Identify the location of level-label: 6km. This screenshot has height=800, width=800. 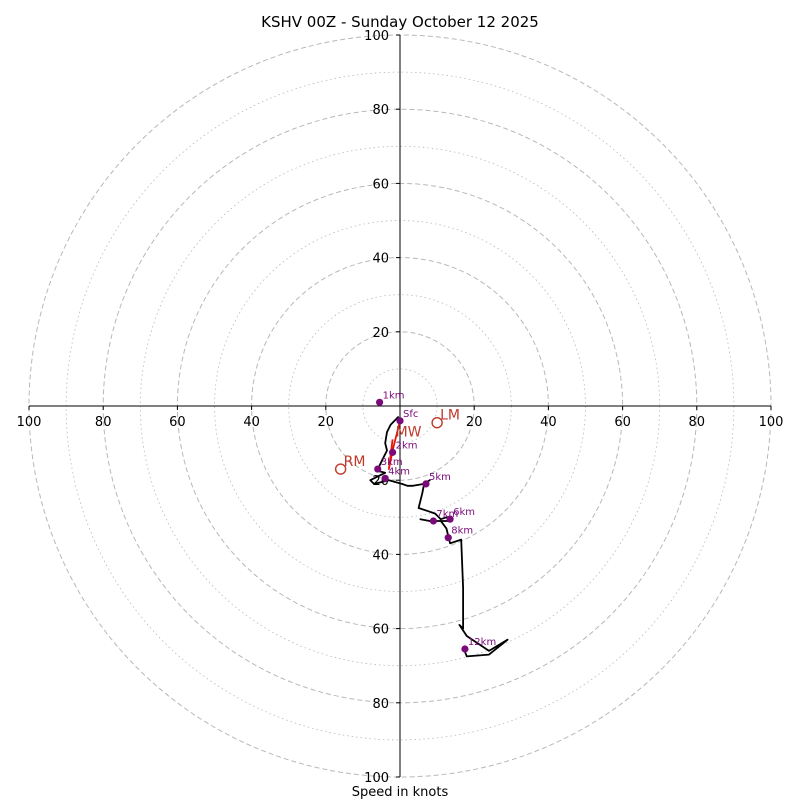
(464, 512).